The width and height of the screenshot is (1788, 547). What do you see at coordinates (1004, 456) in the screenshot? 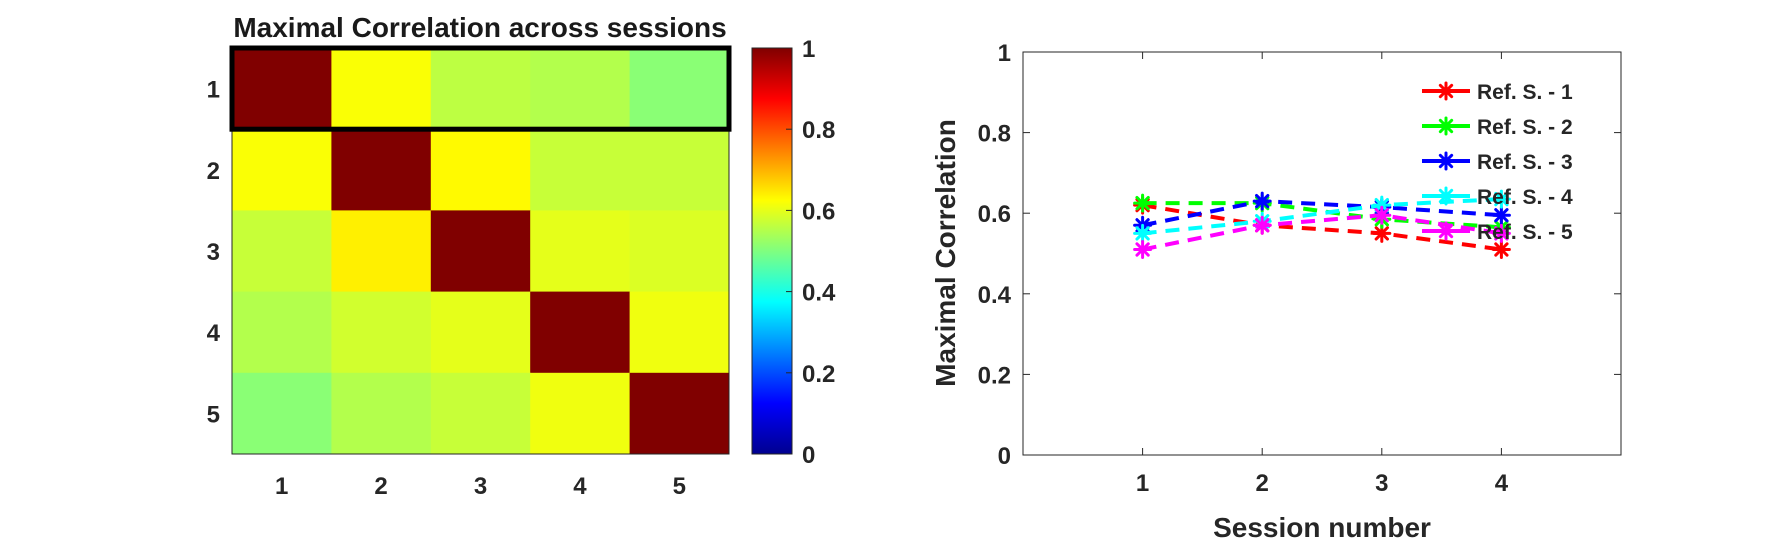
I see `y-tick-label: 0` at bounding box center [1004, 456].